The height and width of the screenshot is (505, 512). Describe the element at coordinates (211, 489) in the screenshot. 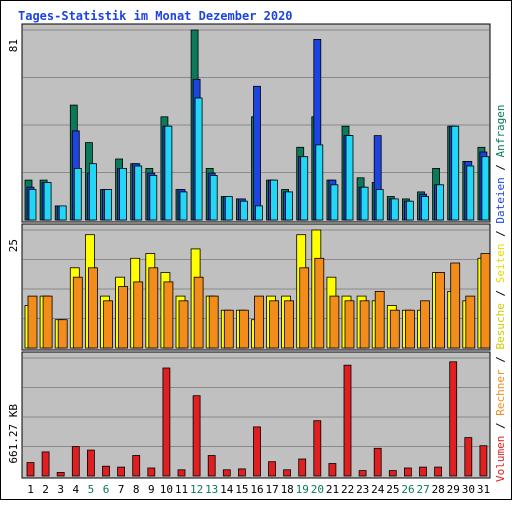

I see `x-tick-label: 13` at that location.